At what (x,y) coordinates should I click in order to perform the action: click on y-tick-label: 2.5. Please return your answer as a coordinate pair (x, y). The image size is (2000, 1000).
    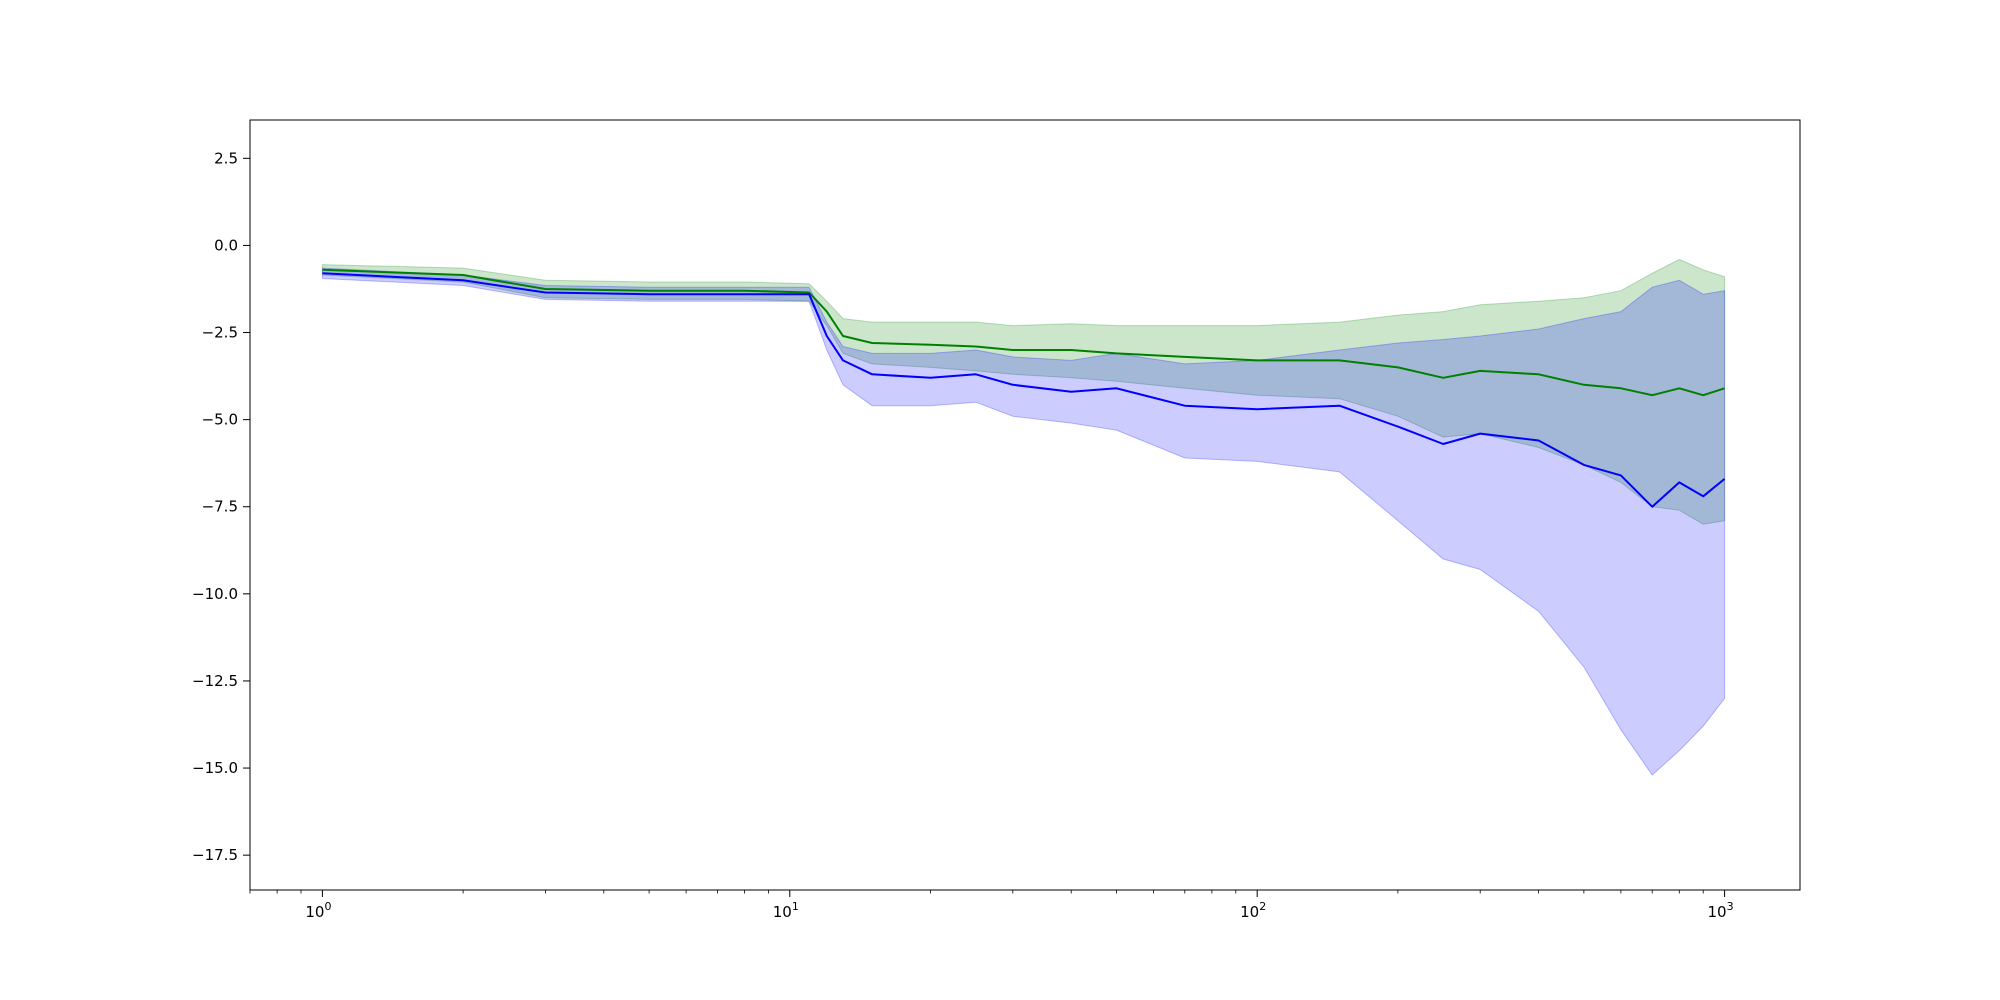
    Looking at the image, I should click on (226, 158).